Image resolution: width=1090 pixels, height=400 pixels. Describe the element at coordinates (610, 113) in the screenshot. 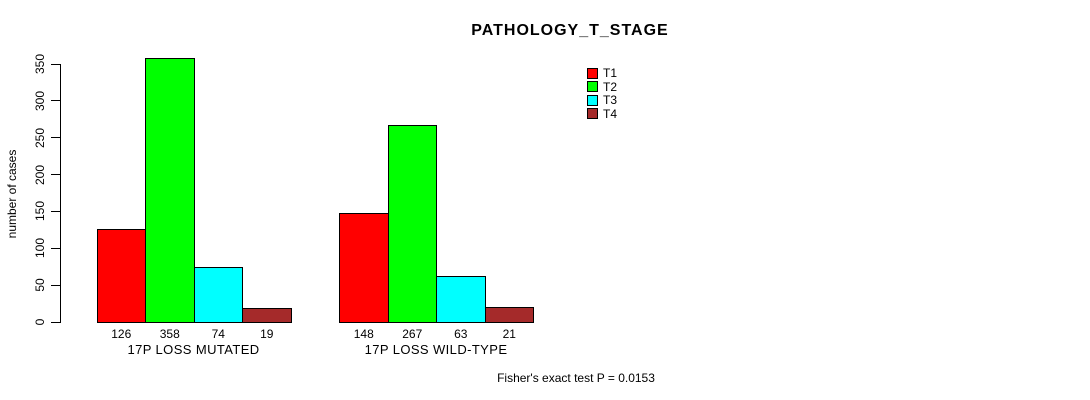

I see `legend-label: T4` at that location.